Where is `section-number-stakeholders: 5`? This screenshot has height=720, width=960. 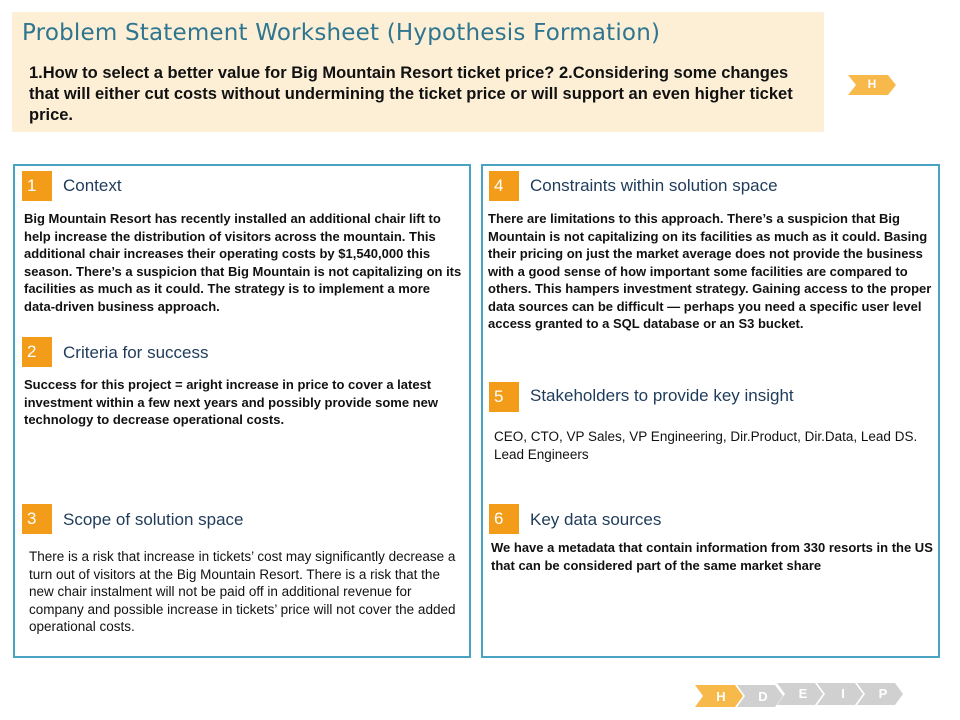
section-number-stakeholders: 5 is located at coordinates (504, 397).